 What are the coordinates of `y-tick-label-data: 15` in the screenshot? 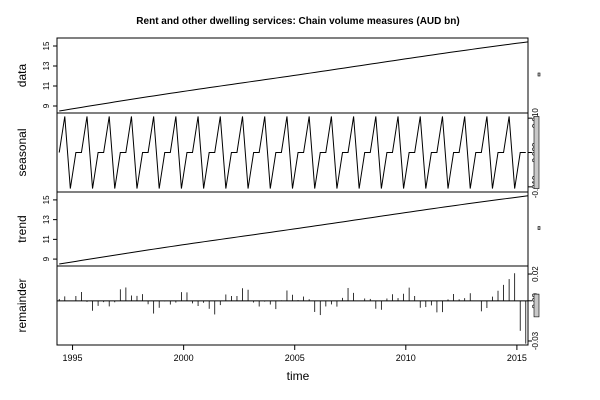 It's located at (46, 45).